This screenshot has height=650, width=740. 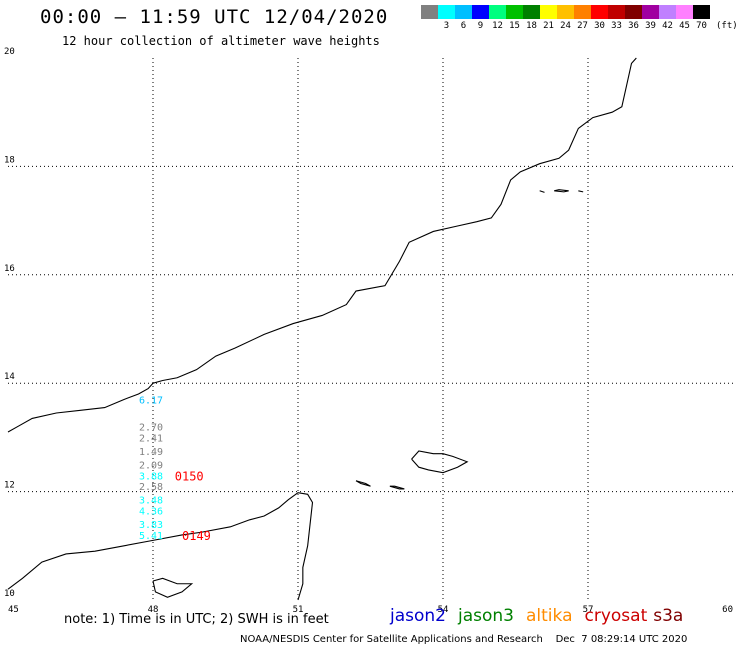 What do you see at coordinates (9, 52) in the screenshot?
I see `y-tick-label: 20` at bounding box center [9, 52].